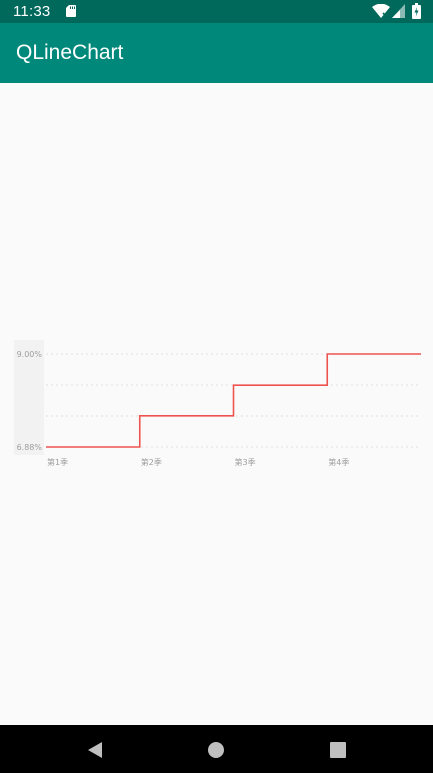  I want to click on sd-card-icon, so click(71, 11).